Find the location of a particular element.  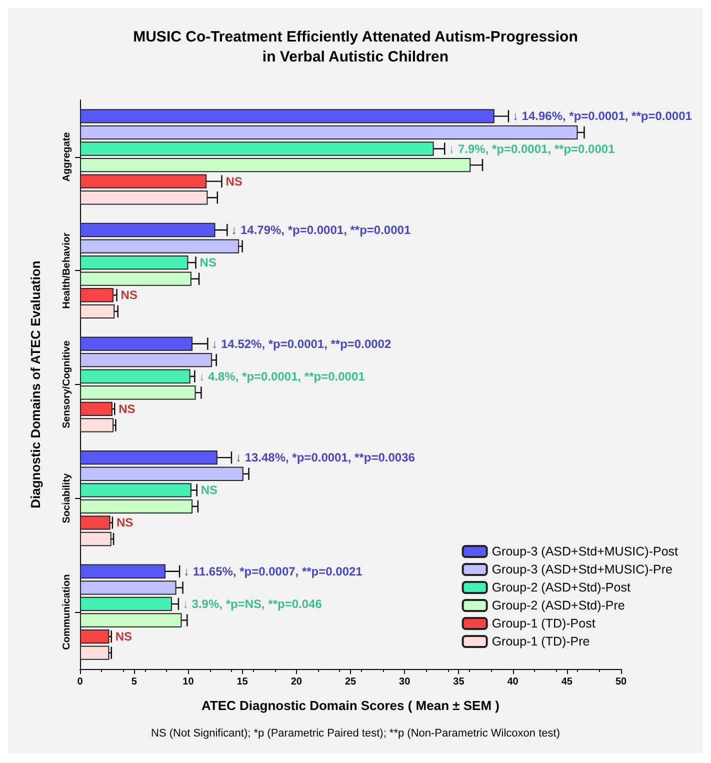

legend-label: Group-1 (TD)-Pre is located at coordinates (541, 641).